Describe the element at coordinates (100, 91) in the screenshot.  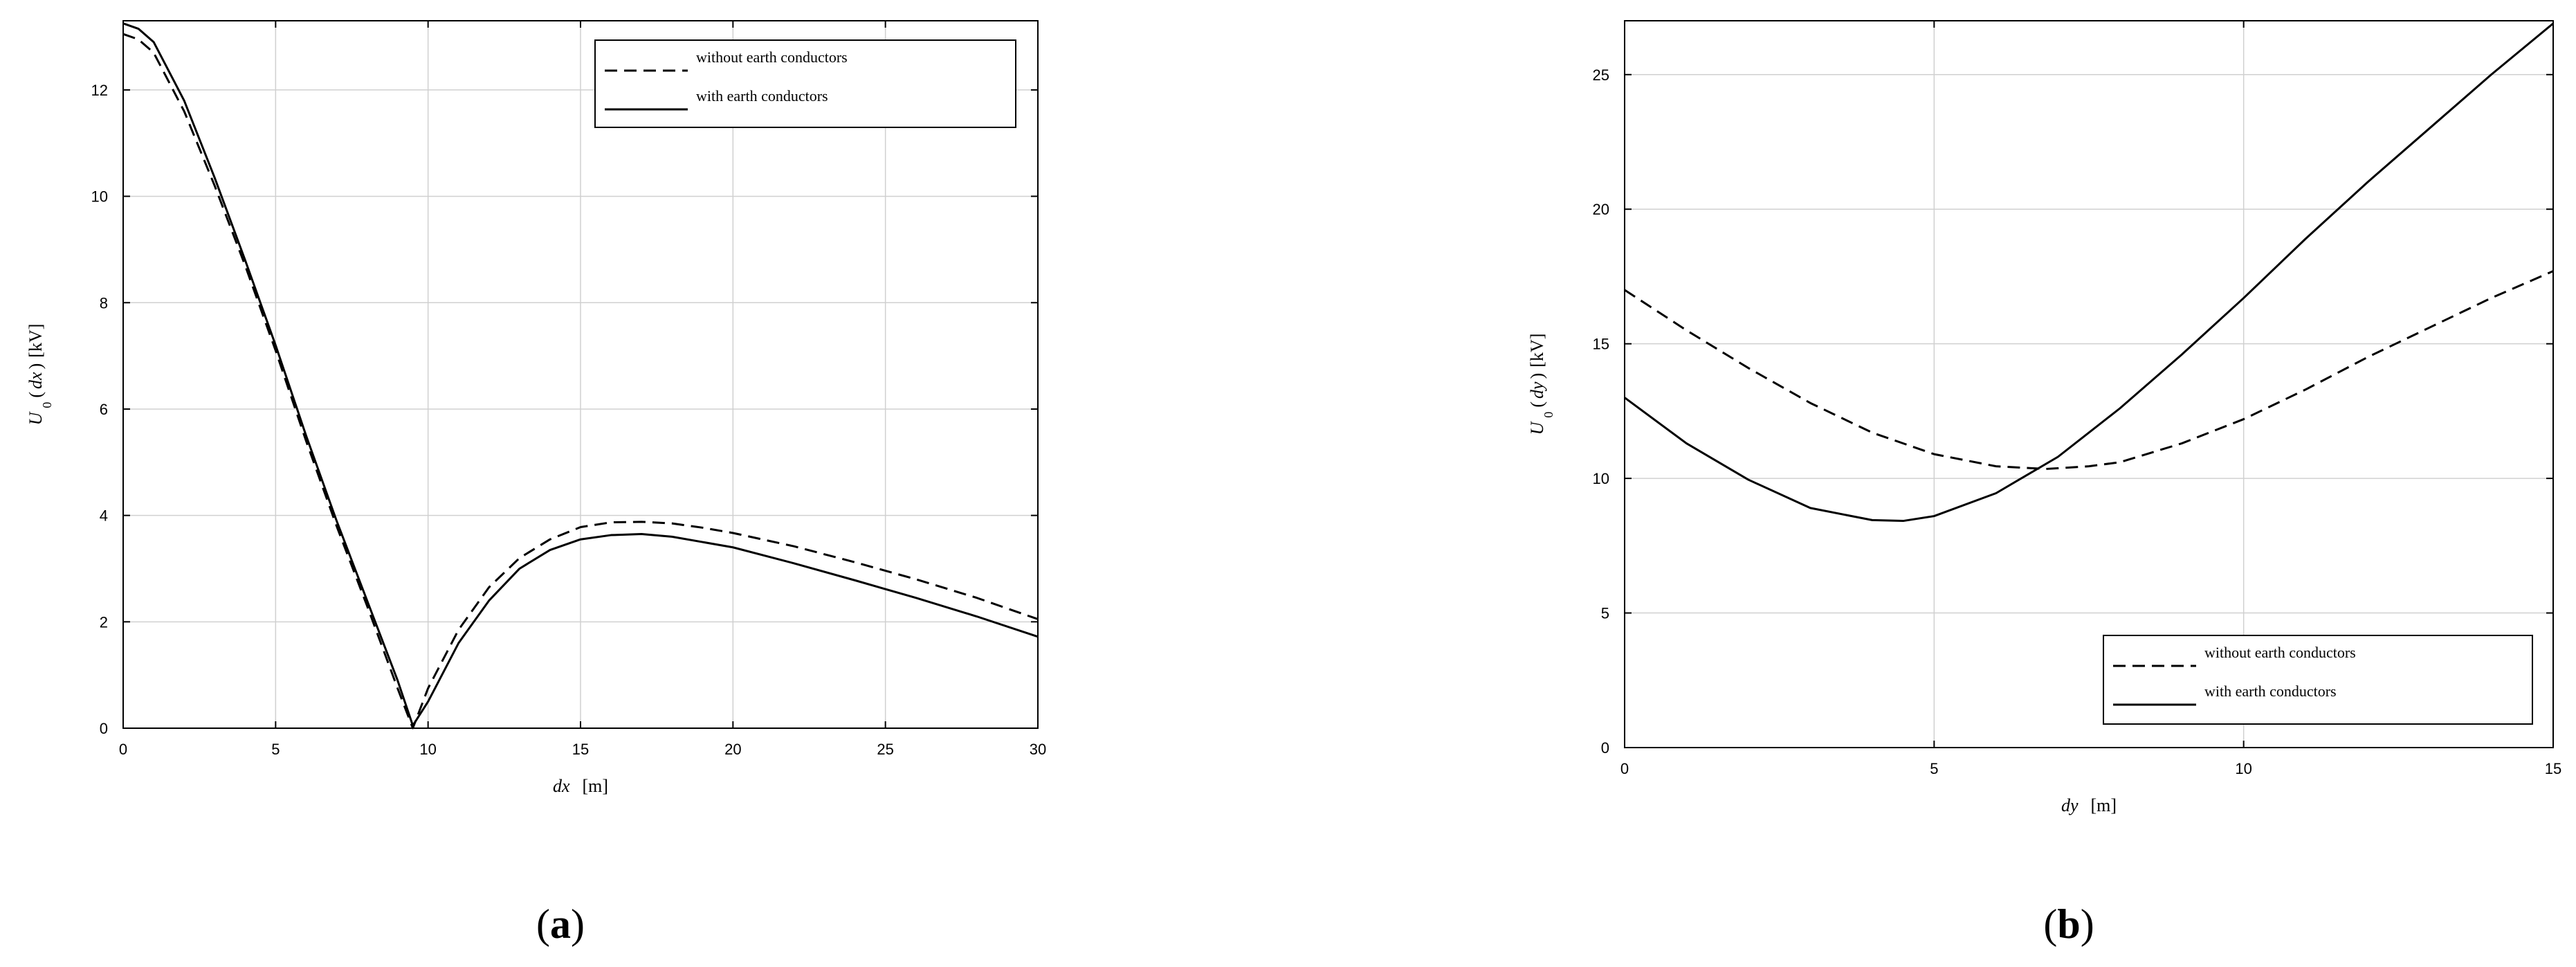
I see `y-tick-label: 12` at that location.